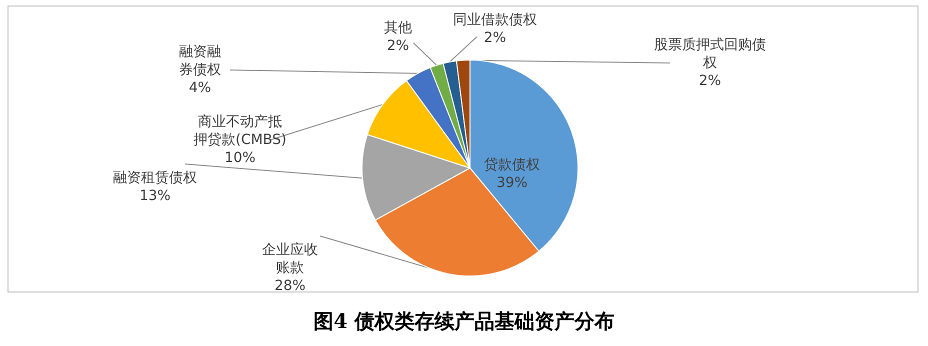 This screenshot has width=928, height=346. What do you see at coordinates (155, 178) in the screenshot?
I see `slice-label: 融资租赁债权` at bounding box center [155, 178].